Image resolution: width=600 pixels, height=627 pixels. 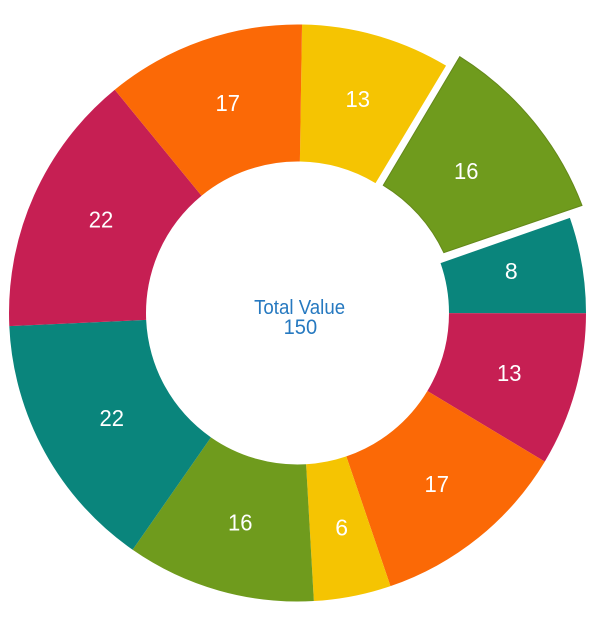 I want to click on svg-text: 8, so click(x=511, y=271).